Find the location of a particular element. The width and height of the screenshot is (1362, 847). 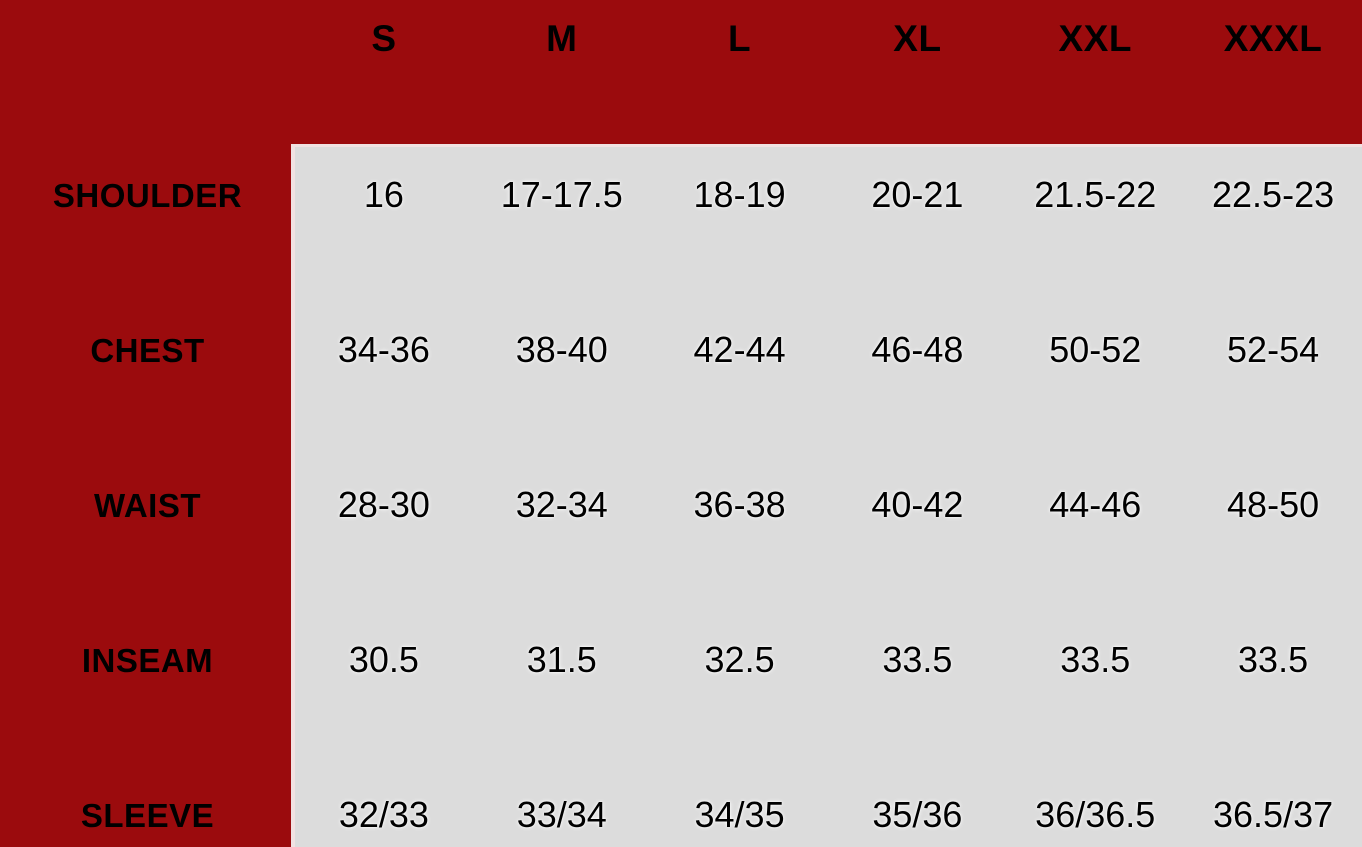

value-cell: 50-52 is located at coordinates (1095, 349).